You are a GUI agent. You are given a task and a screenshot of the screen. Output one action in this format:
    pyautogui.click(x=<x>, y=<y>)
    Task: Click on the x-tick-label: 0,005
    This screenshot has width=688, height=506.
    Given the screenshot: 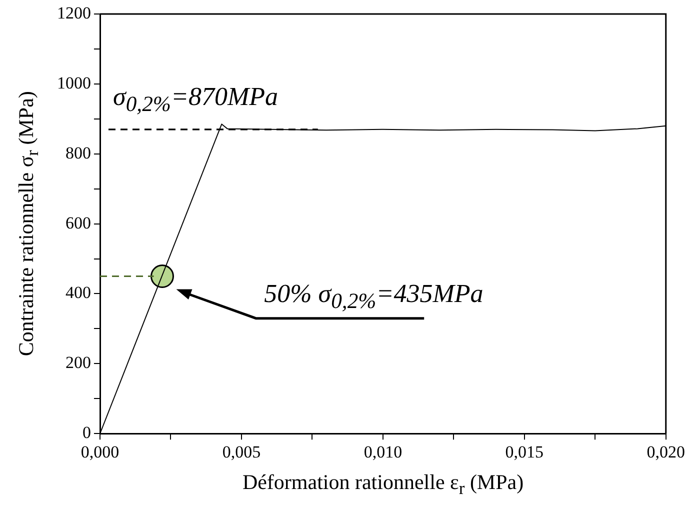 What is the action you would take?
    pyautogui.click(x=241, y=452)
    